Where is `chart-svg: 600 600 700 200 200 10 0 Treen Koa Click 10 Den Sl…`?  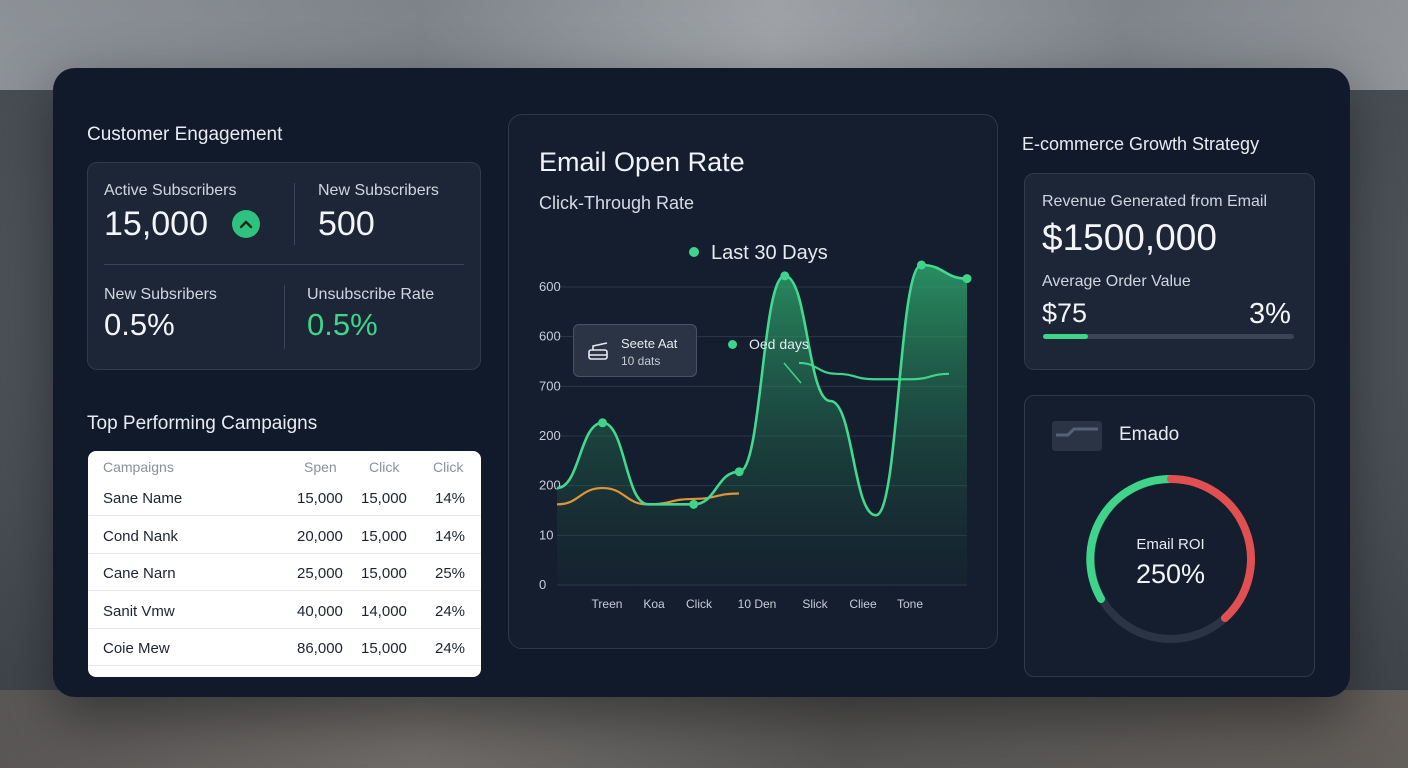
chart-svg: 600 600 700 200 200 10 0 Treen Koa Click 10 Den Sl… is located at coordinates (755, 435).